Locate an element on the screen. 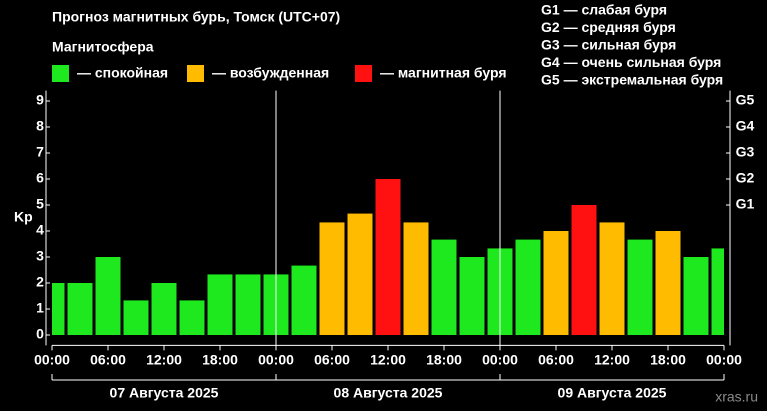 The image size is (767, 411). y-tick-label: 5 is located at coordinates (40, 204).